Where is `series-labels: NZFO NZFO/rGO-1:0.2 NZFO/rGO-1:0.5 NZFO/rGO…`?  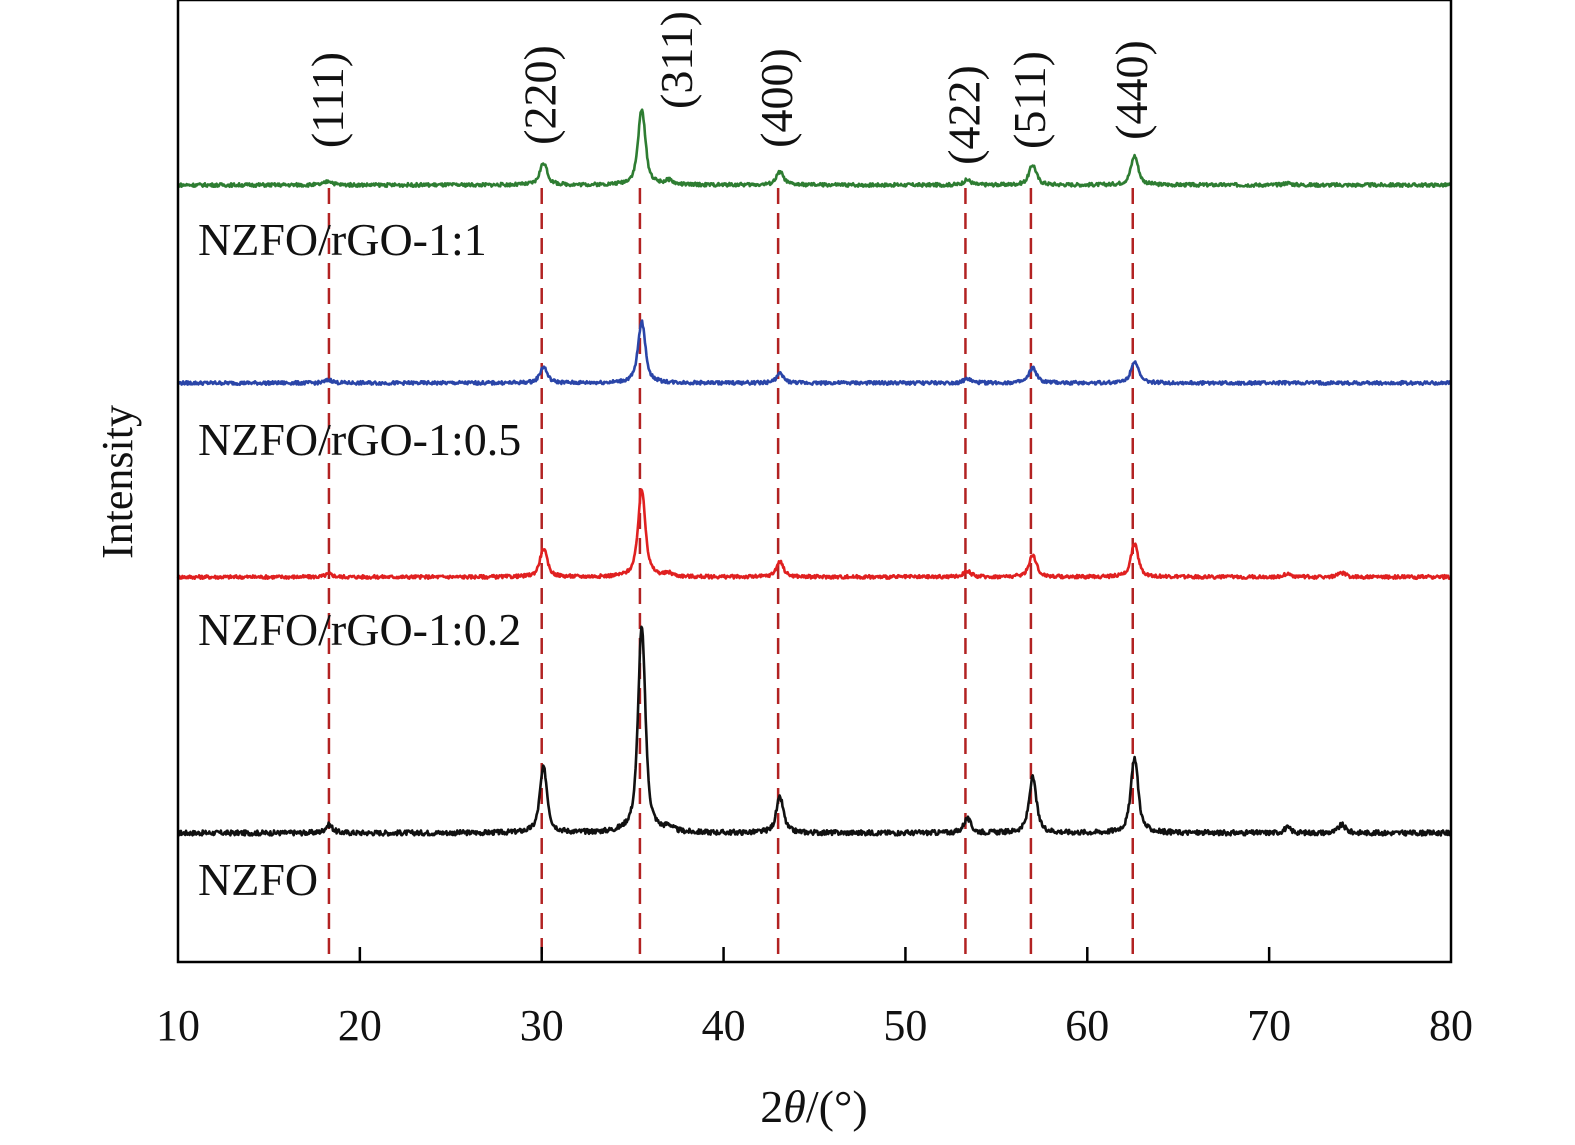 series-labels: NZFO NZFO/rGO-1:0.2 NZFO/rGO-1:0.5 NZFO/rGO… is located at coordinates (359, 559).